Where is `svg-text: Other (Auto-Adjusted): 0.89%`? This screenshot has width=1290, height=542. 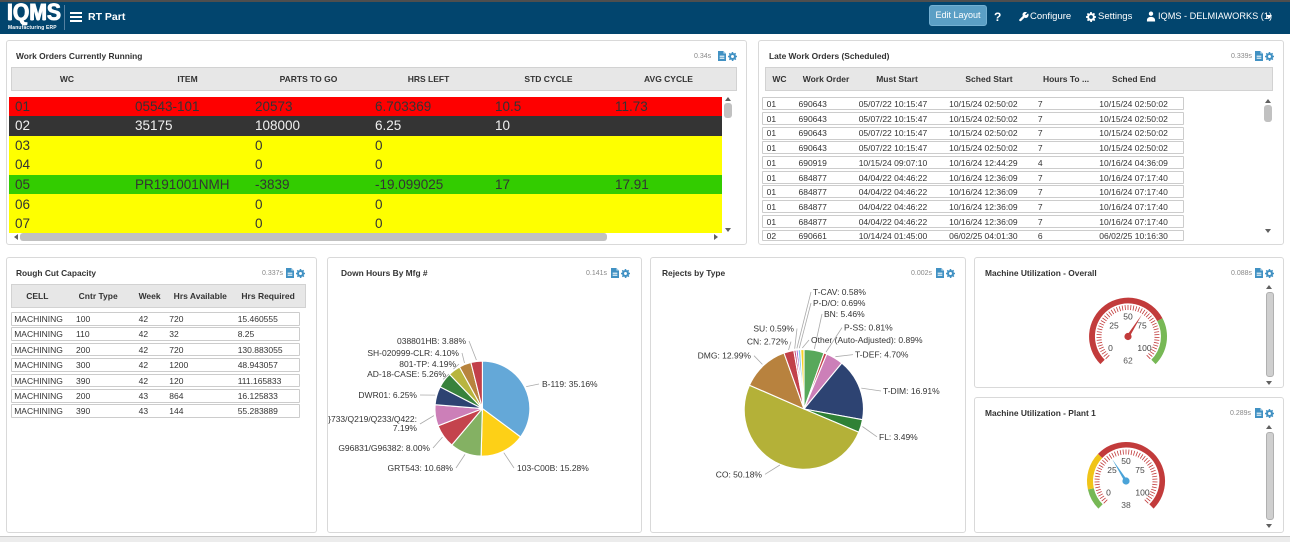
svg-text: Other (Auto-Adjusted): 0.89% is located at coordinates (867, 340).